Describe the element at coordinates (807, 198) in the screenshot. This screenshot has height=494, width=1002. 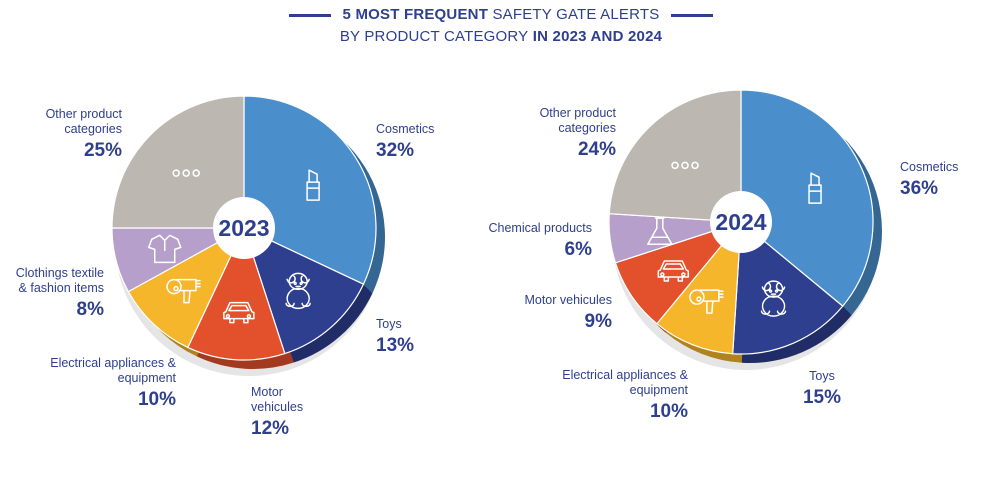
I see `pie-slice-2024-cosmetics` at that location.